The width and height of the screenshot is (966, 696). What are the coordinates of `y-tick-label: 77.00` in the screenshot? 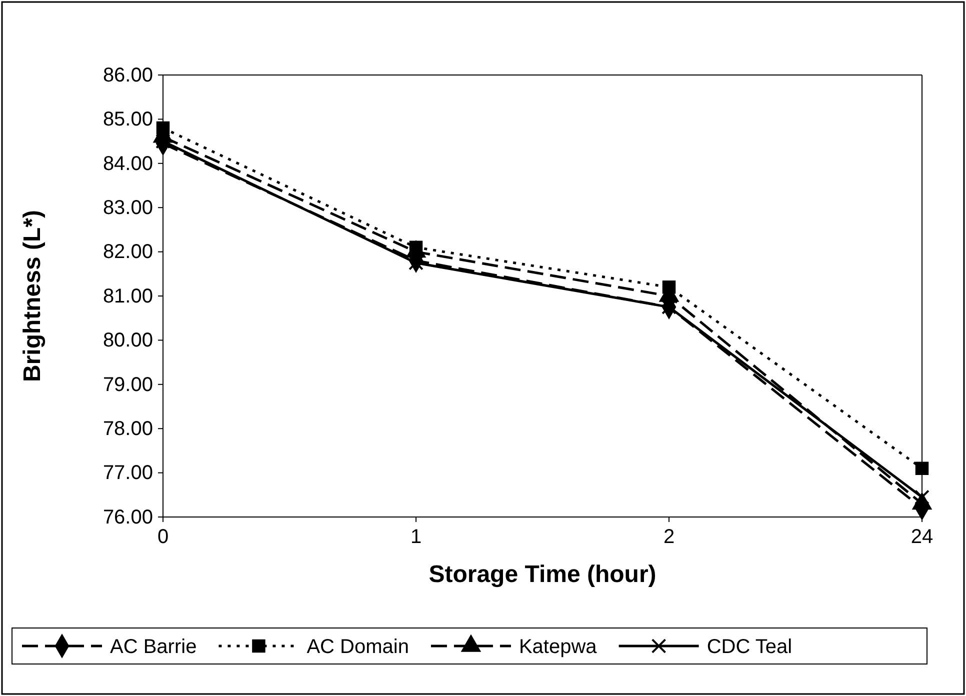 It's located at (127, 473).